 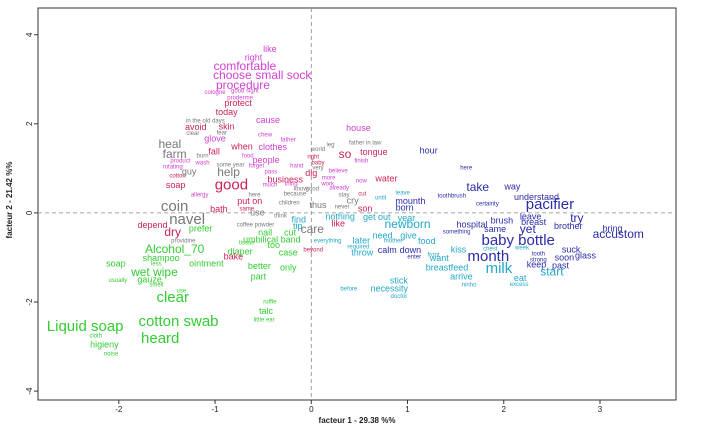 What do you see at coordinates (345, 154) in the screenshot?
I see `word-point: so` at bounding box center [345, 154].